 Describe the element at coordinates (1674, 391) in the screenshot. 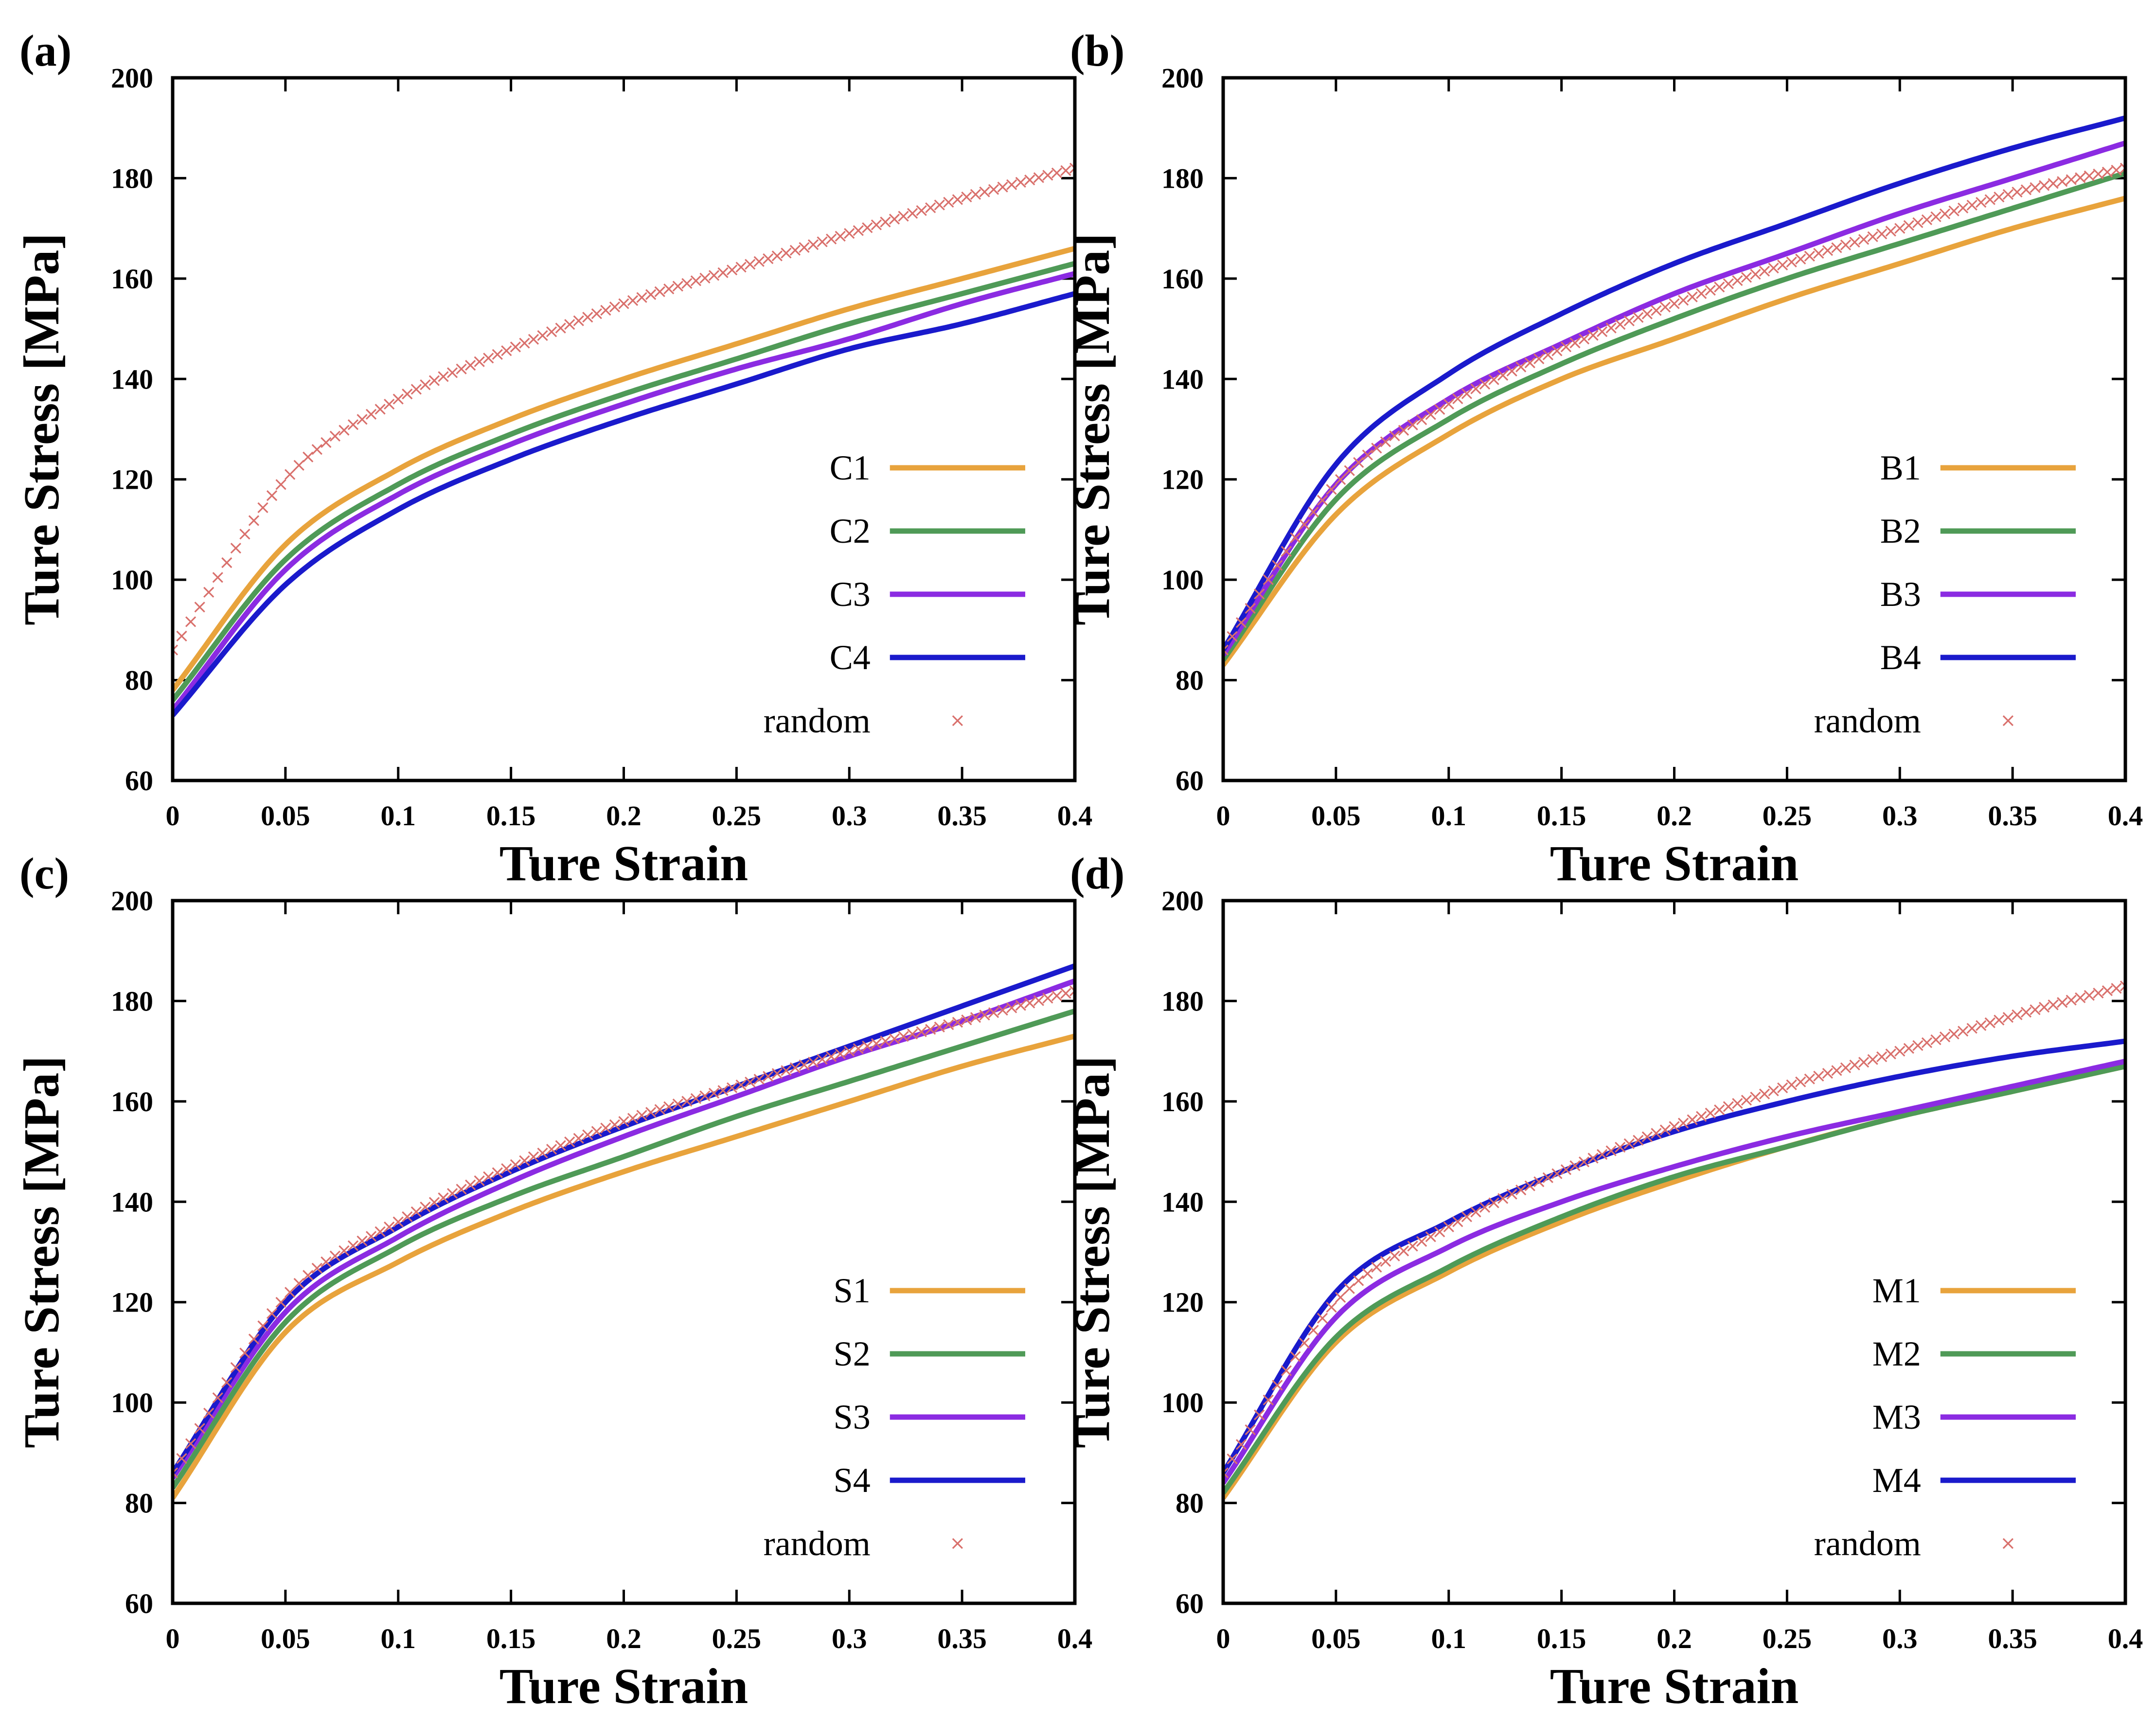

I see `series-group` at that location.